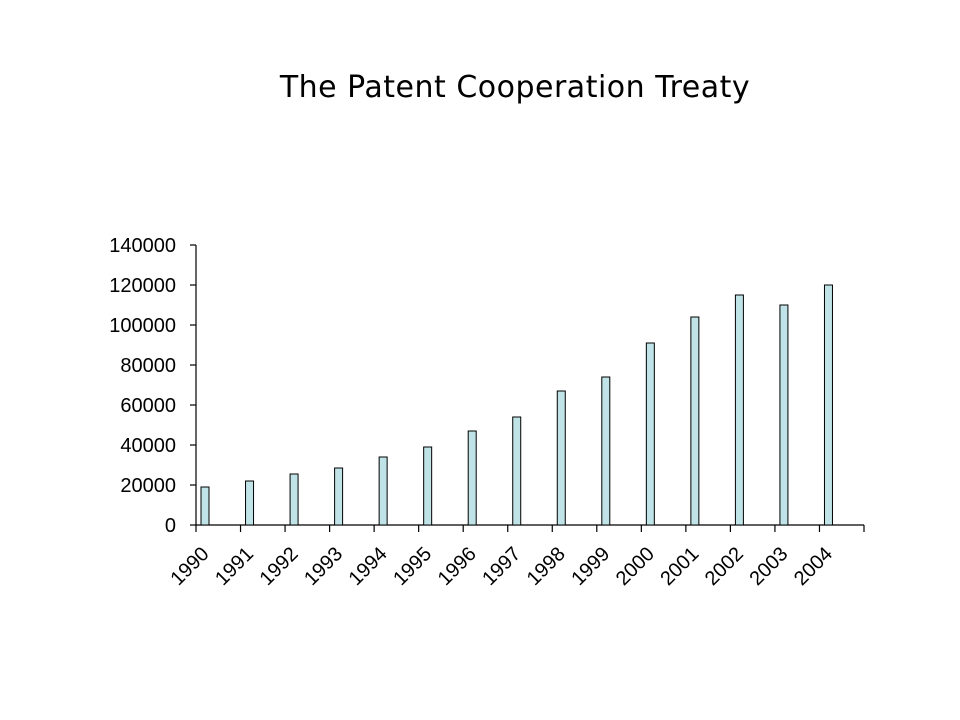  Describe the element at coordinates (724, 566) in the screenshot. I see `x-tick-label: 2002` at that location.